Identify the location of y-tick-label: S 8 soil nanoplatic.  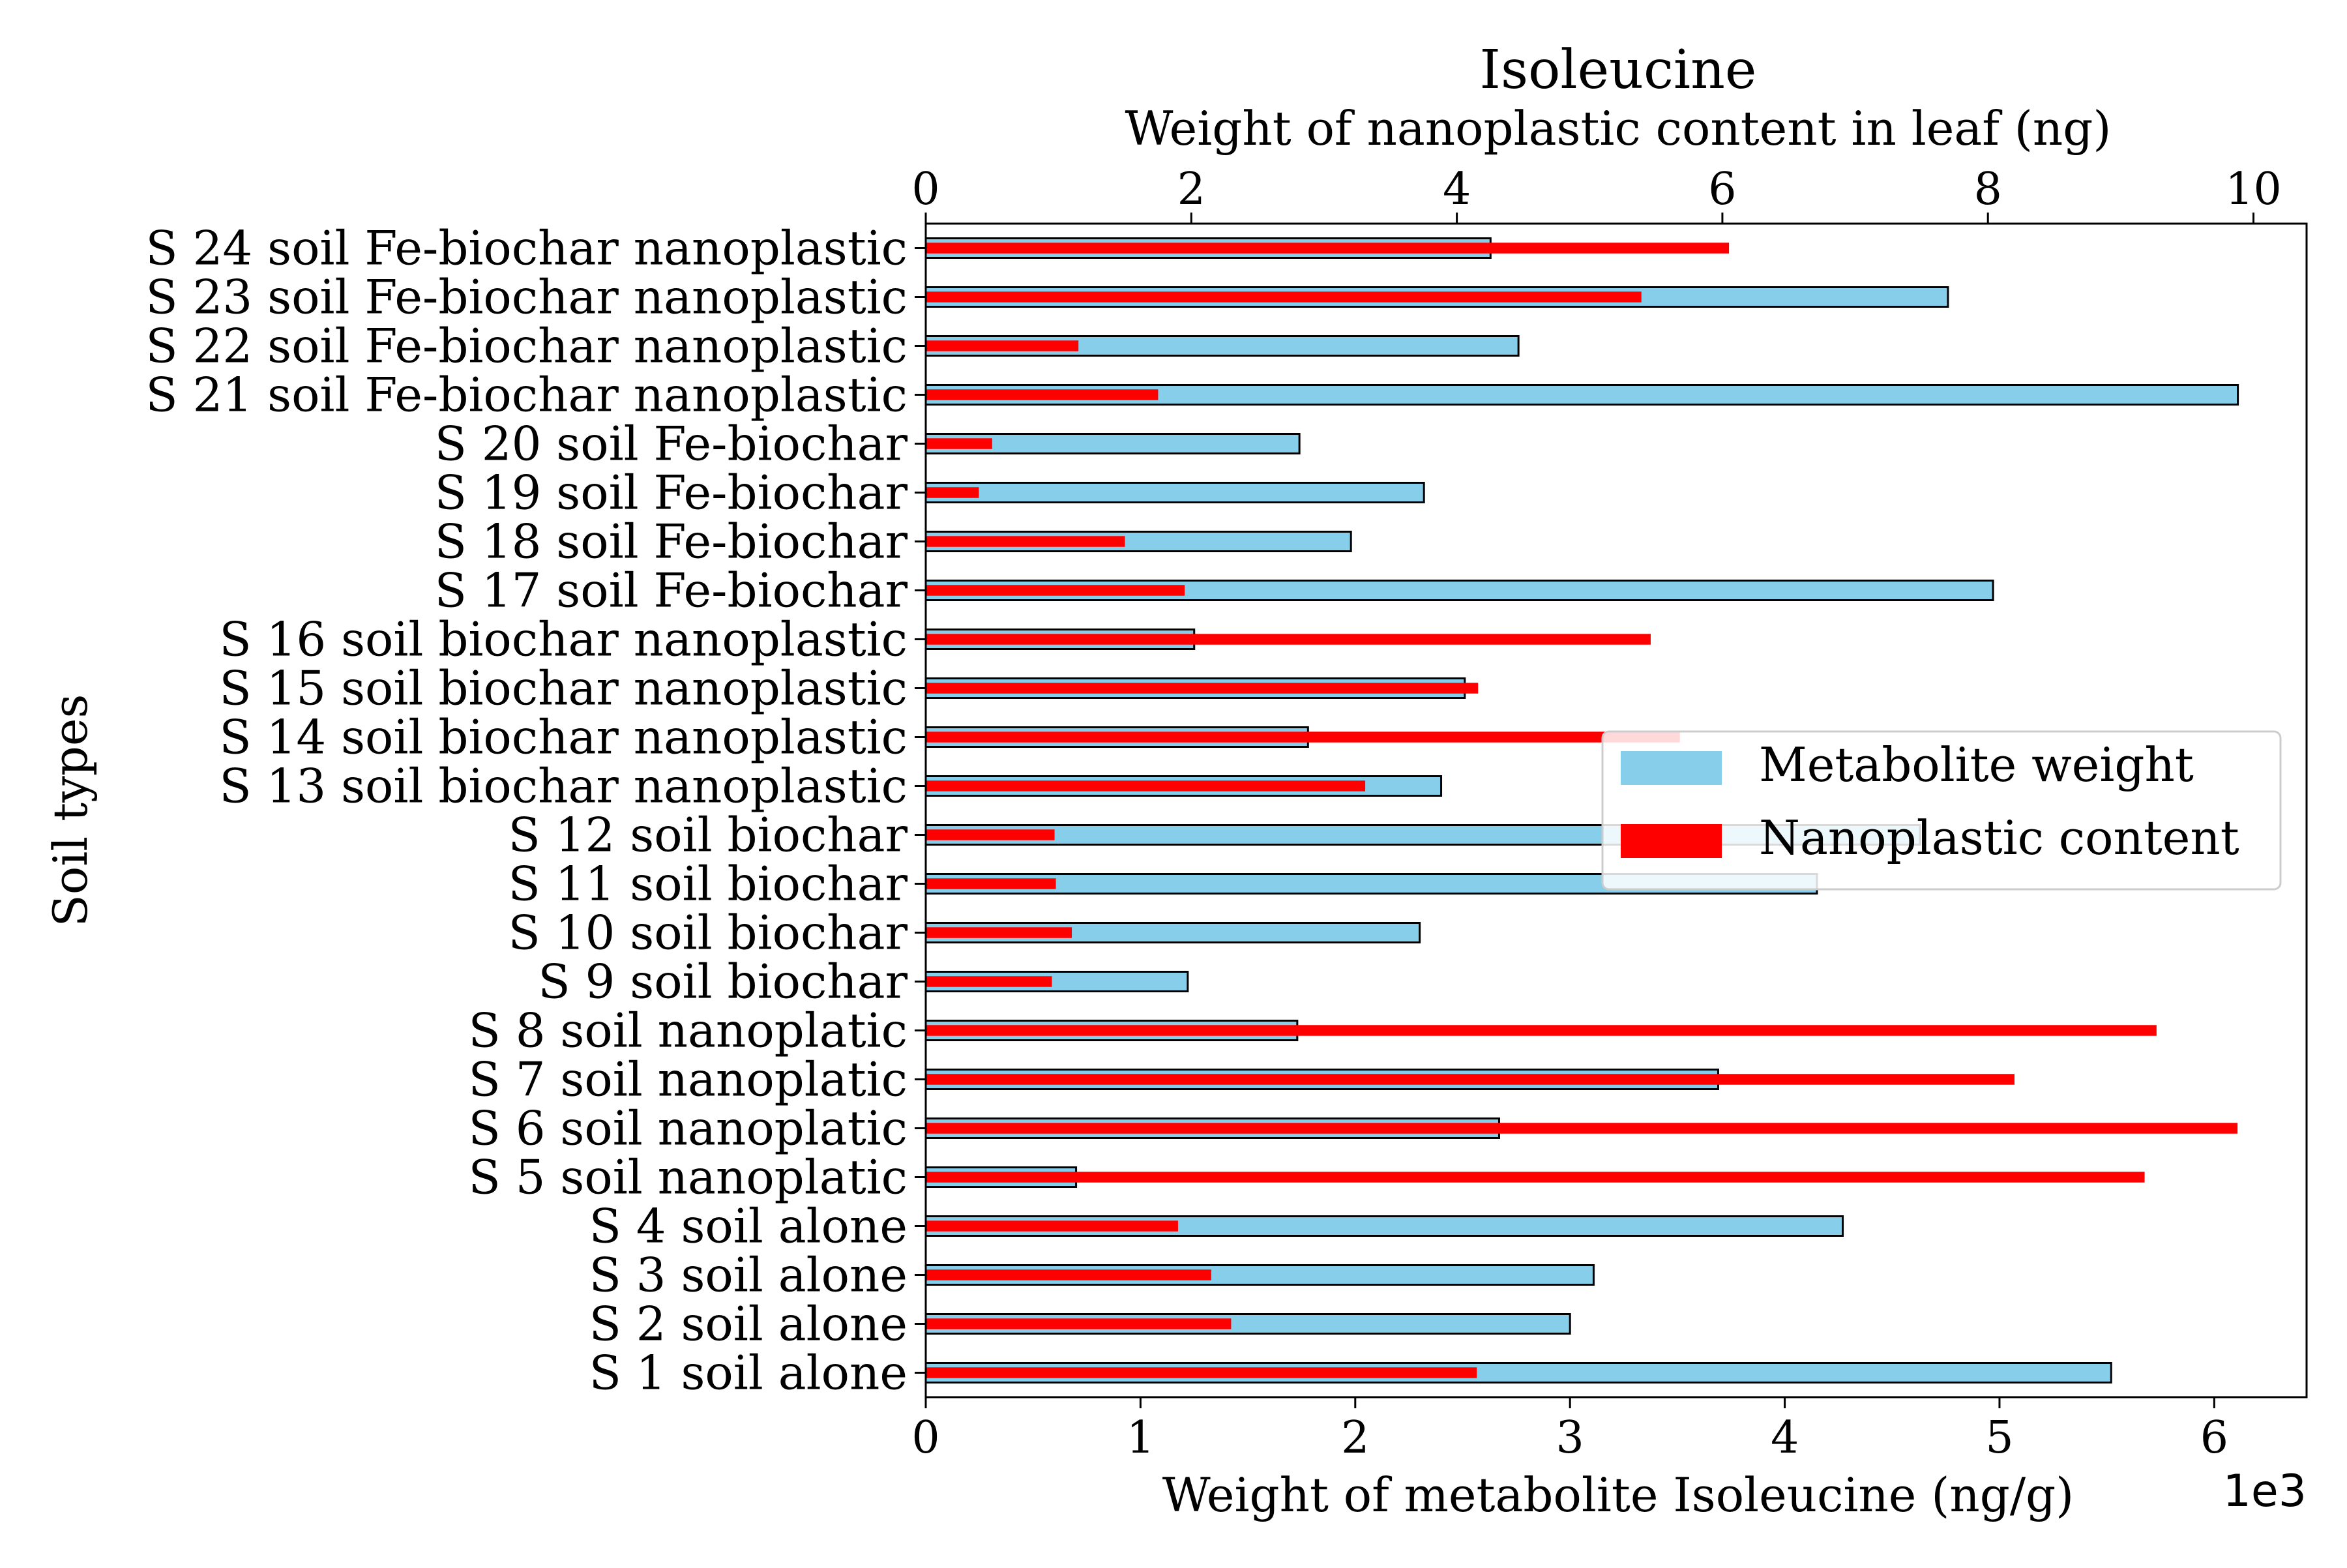
(688, 1030).